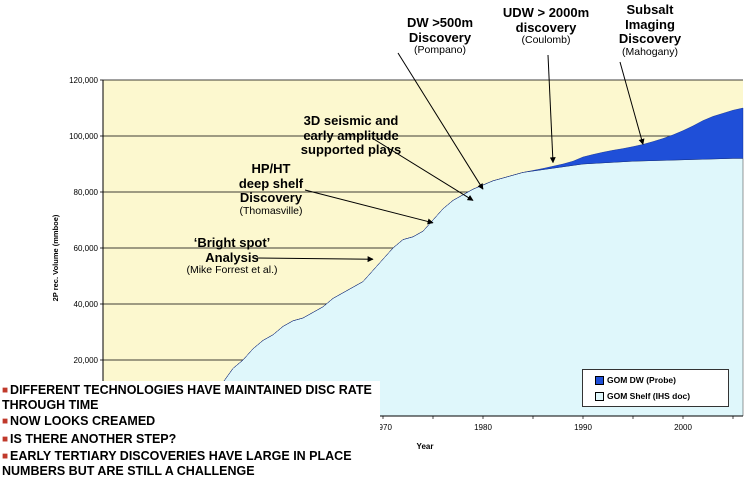  I want to click on annotation-title-line: Subsalt, so click(650, 9).